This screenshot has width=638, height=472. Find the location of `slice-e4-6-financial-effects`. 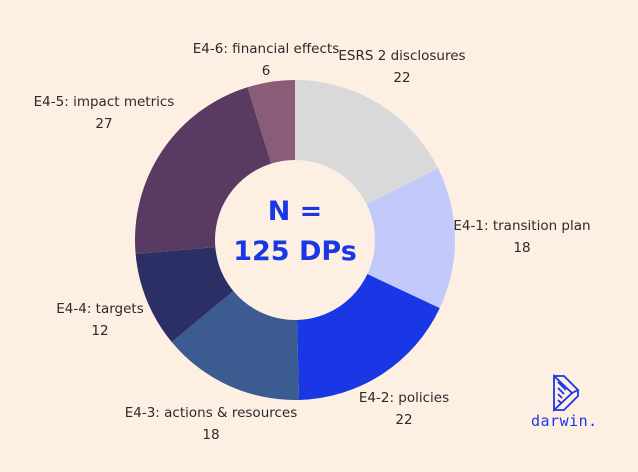

slice-e4-6-financial-effects is located at coordinates (271, 122).